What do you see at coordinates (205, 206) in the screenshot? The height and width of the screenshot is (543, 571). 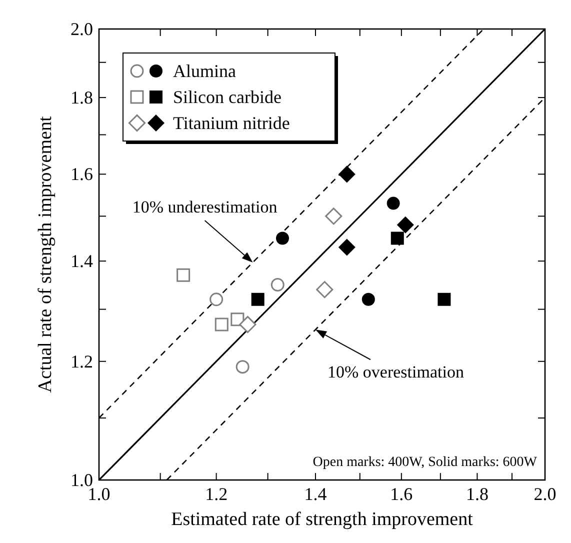 I see `annotation: 10% underestimation` at bounding box center [205, 206].